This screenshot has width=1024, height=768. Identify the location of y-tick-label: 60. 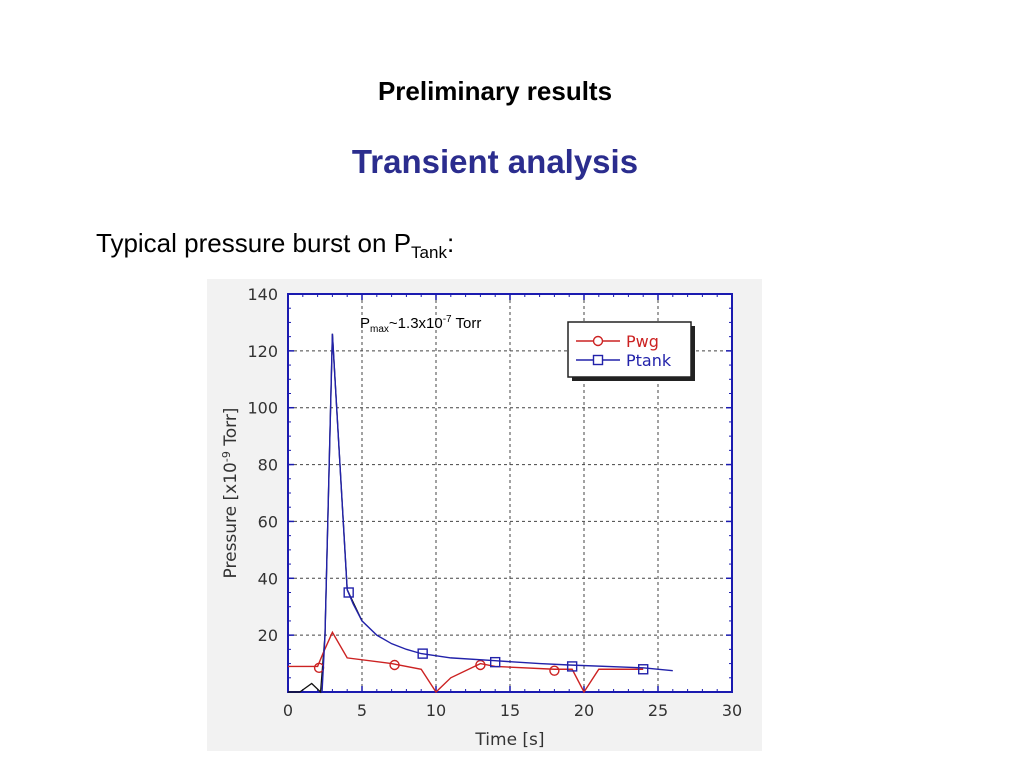
(268, 521).